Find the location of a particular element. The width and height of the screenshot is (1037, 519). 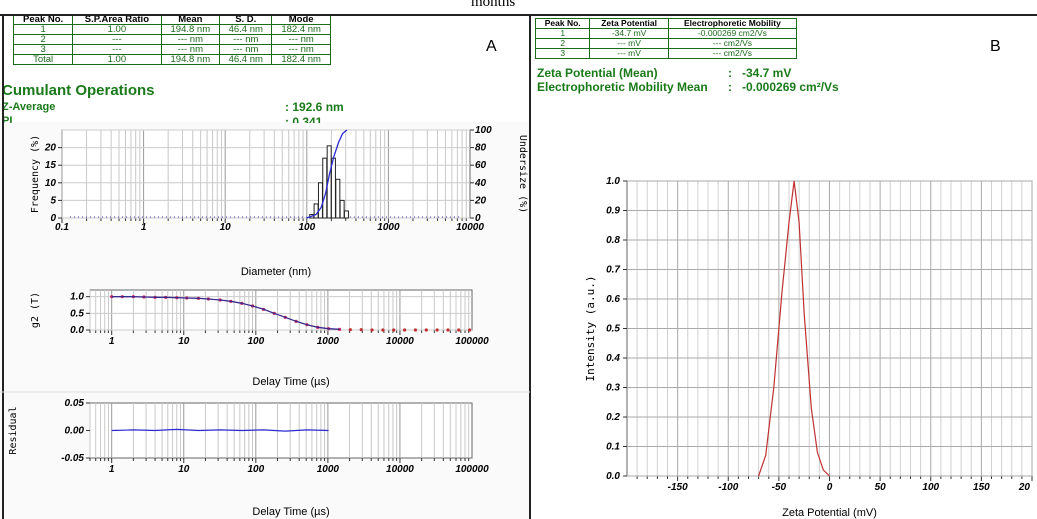

y-tick-label: 0.00 is located at coordinates (75, 431).